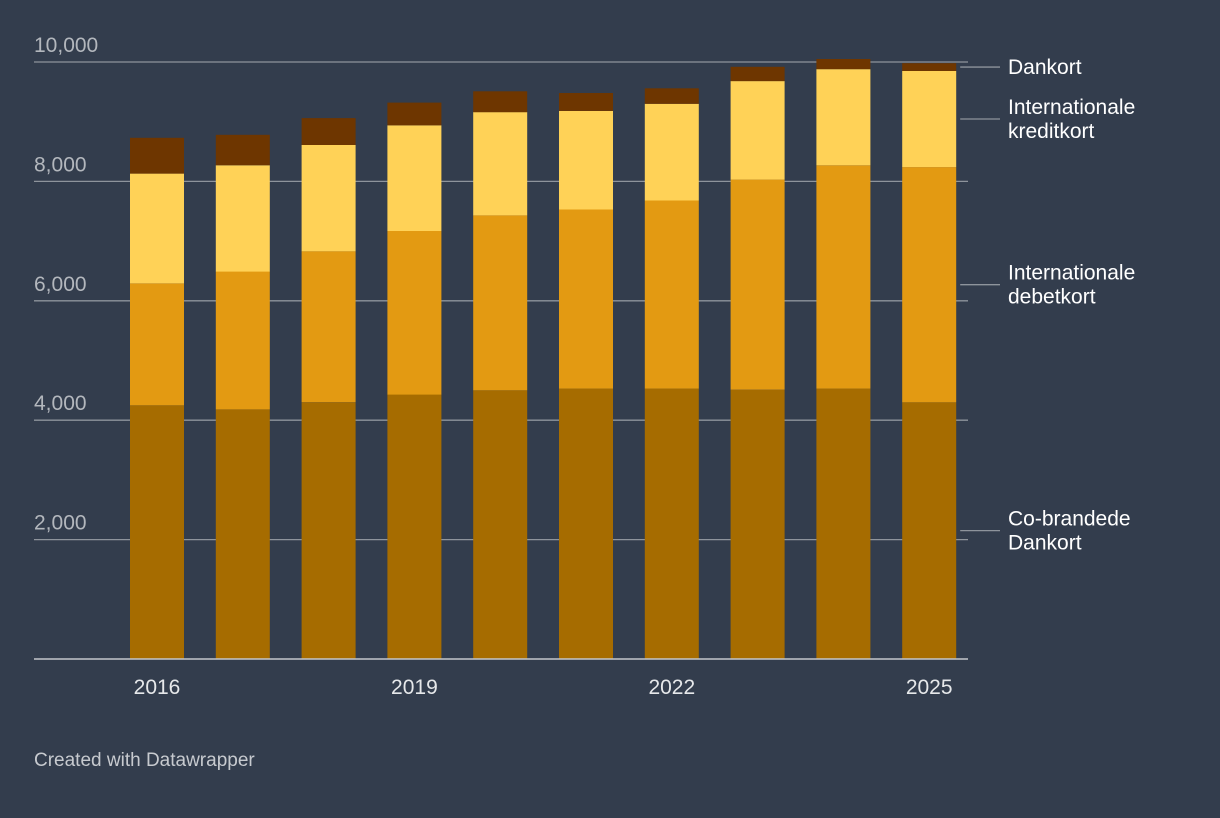 This screenshot has height=818, width=1220. What do you see at coordinates (60, 284) in the screenshot?
I see `y-tick-label: 6,000` at bounding box center [60, 284].